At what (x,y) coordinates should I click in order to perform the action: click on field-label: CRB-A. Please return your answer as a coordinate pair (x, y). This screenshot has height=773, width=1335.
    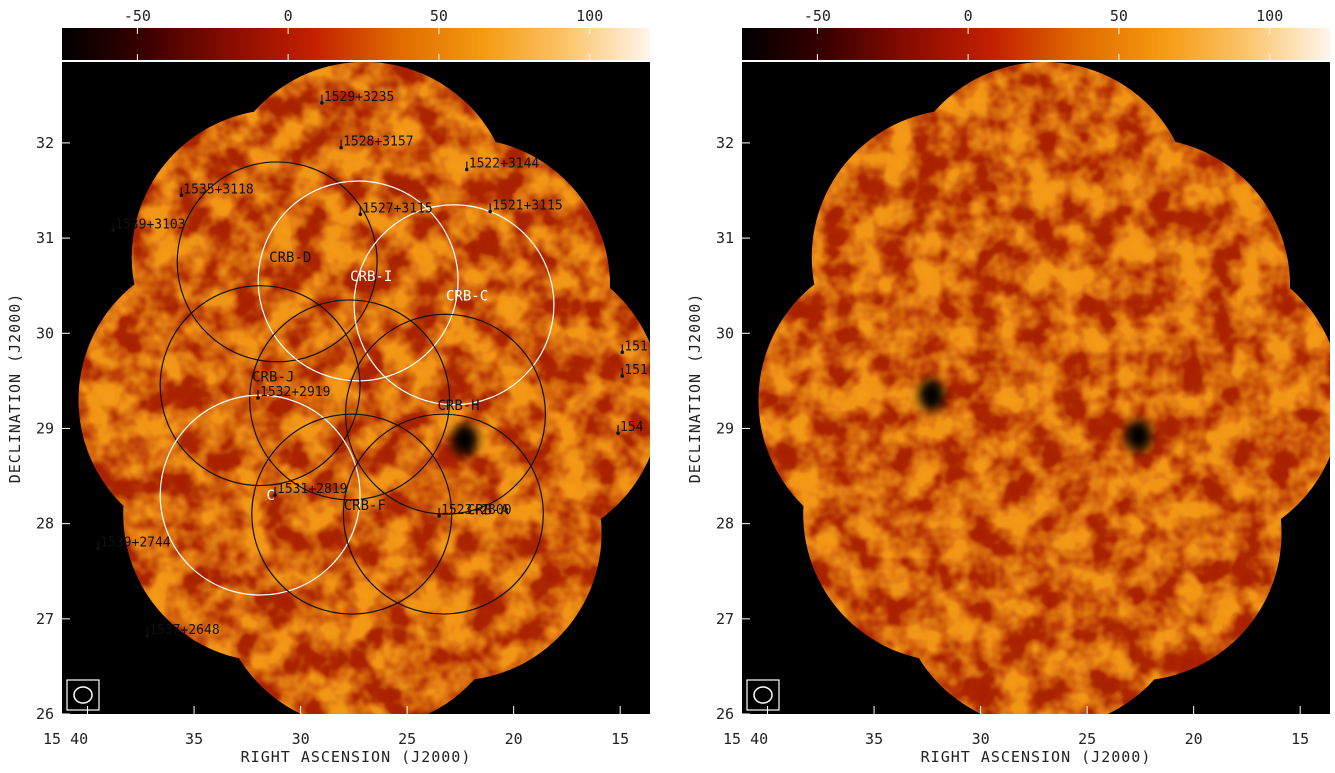
    Looking at the image, I should click on (488, 510).